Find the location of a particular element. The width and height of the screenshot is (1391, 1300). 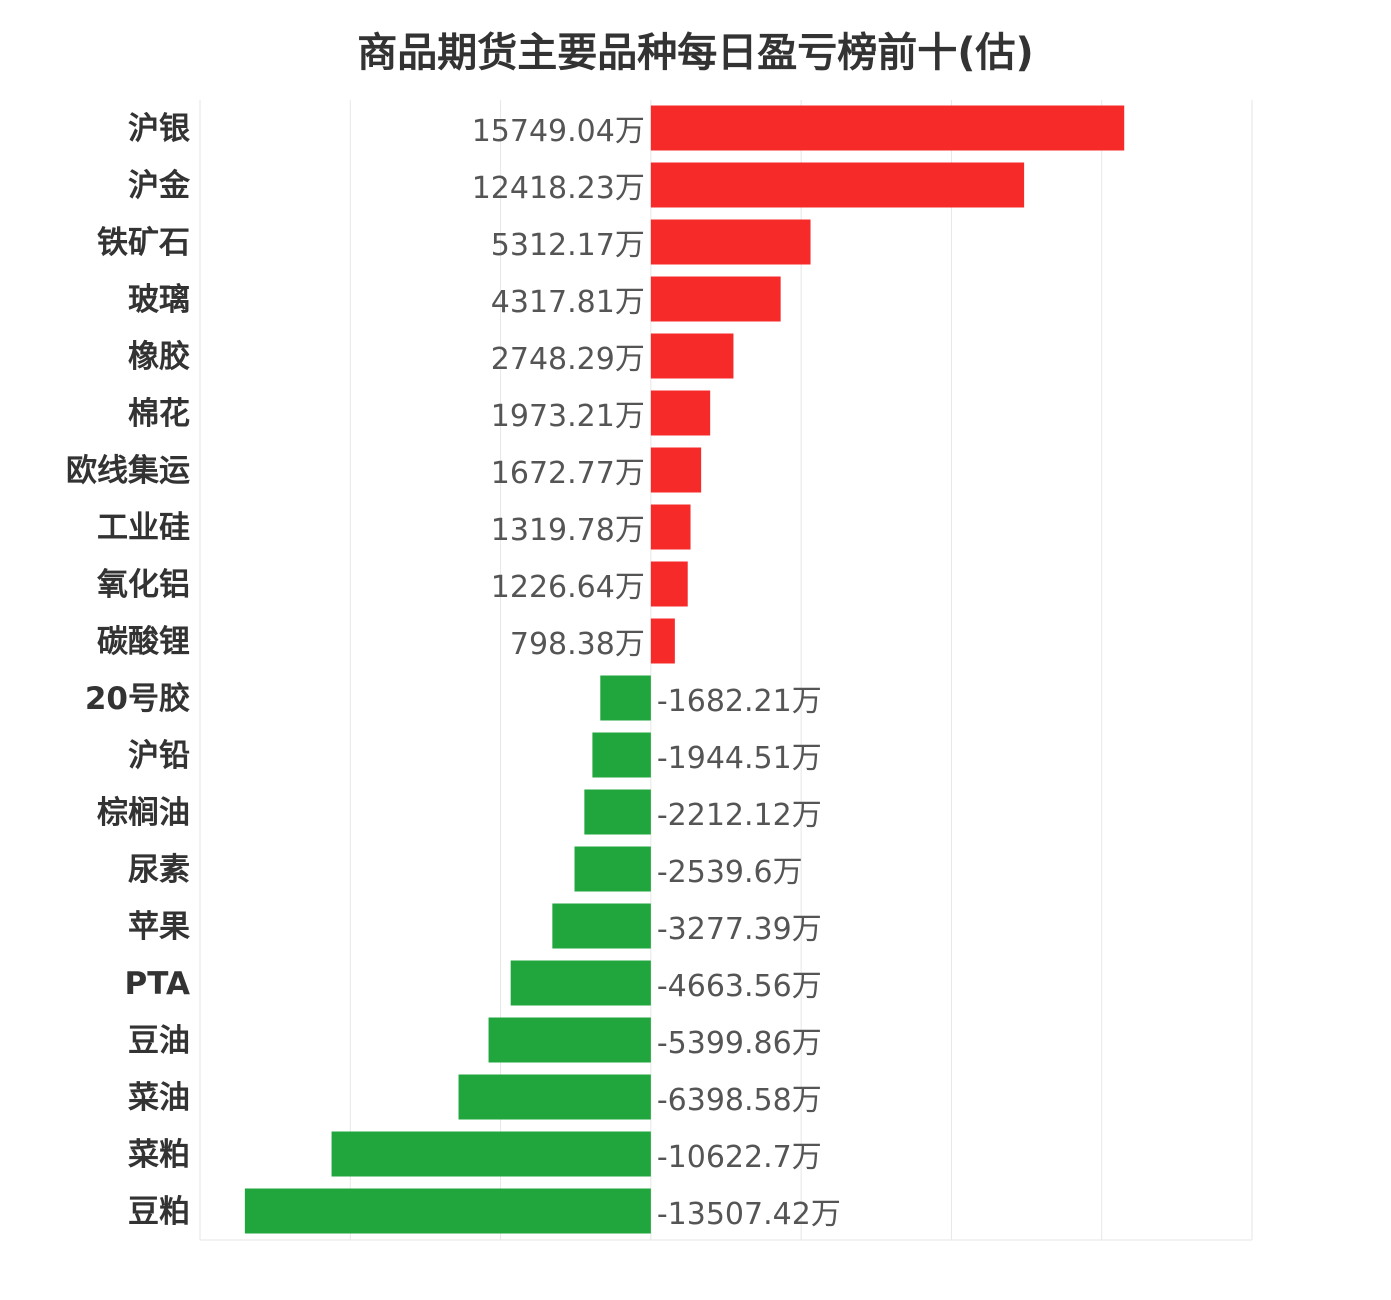

value-label: 2748.29万 is located at coordinates (568, 359).